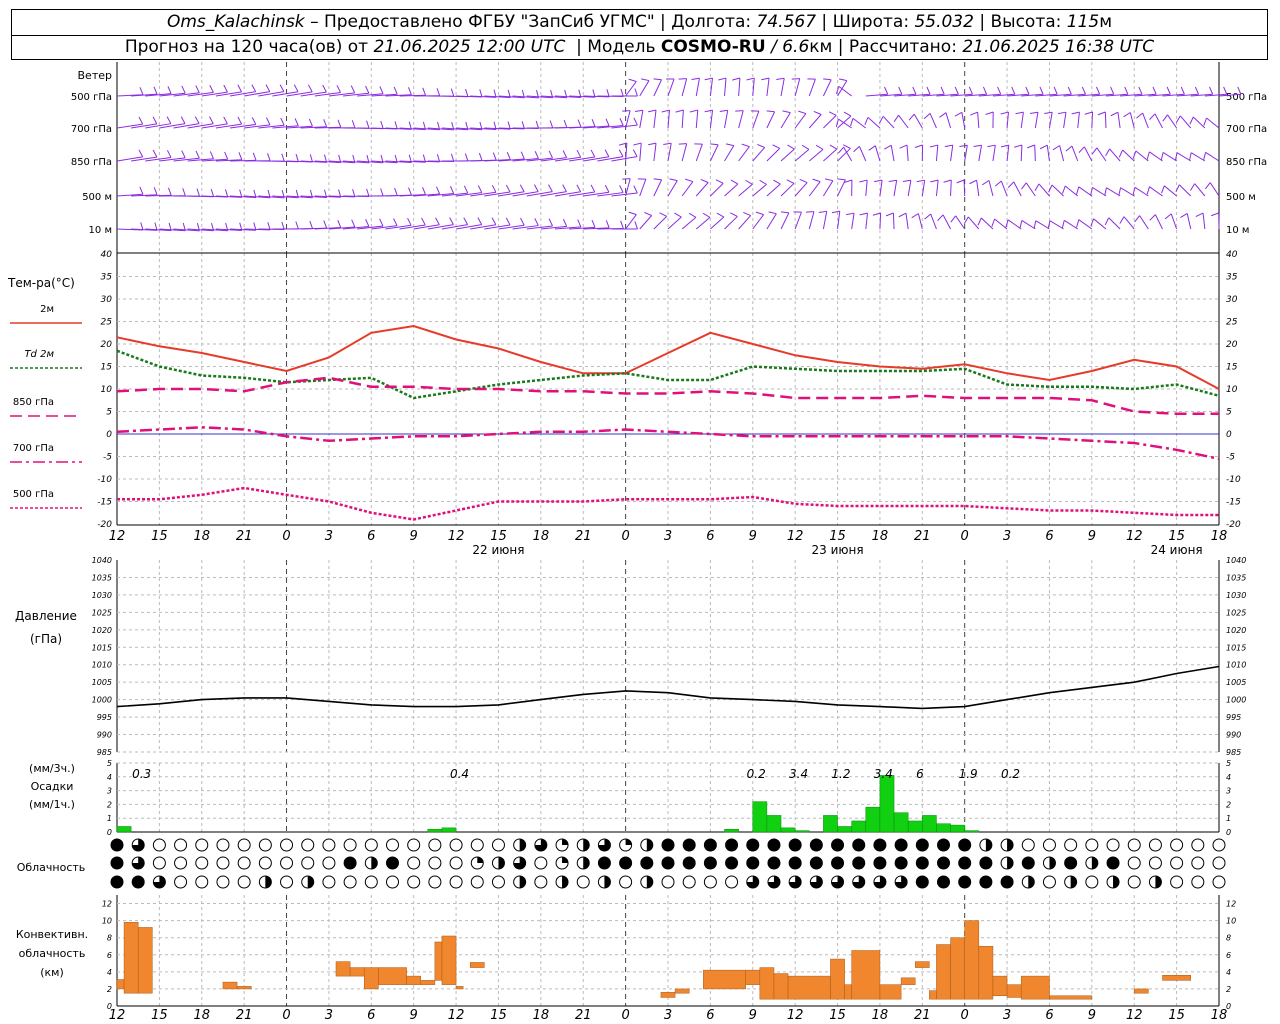 The width and height of the screenshot is (1280, 1024). What do you see at coordinates (883, 774) in the screenshot?
I see `precip-total-label: 3.4` at bounding box center [883, 774].